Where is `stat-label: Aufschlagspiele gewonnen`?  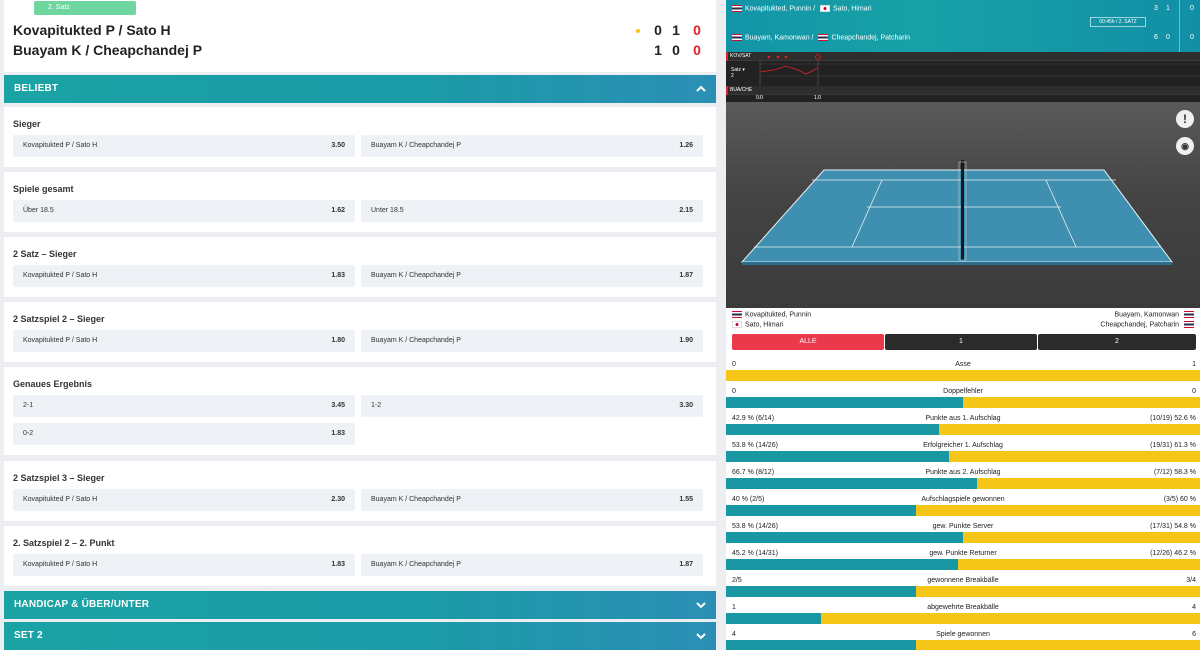 stat-label: Aufschlagspiele gewonnen is located at coordinates (963, 499).